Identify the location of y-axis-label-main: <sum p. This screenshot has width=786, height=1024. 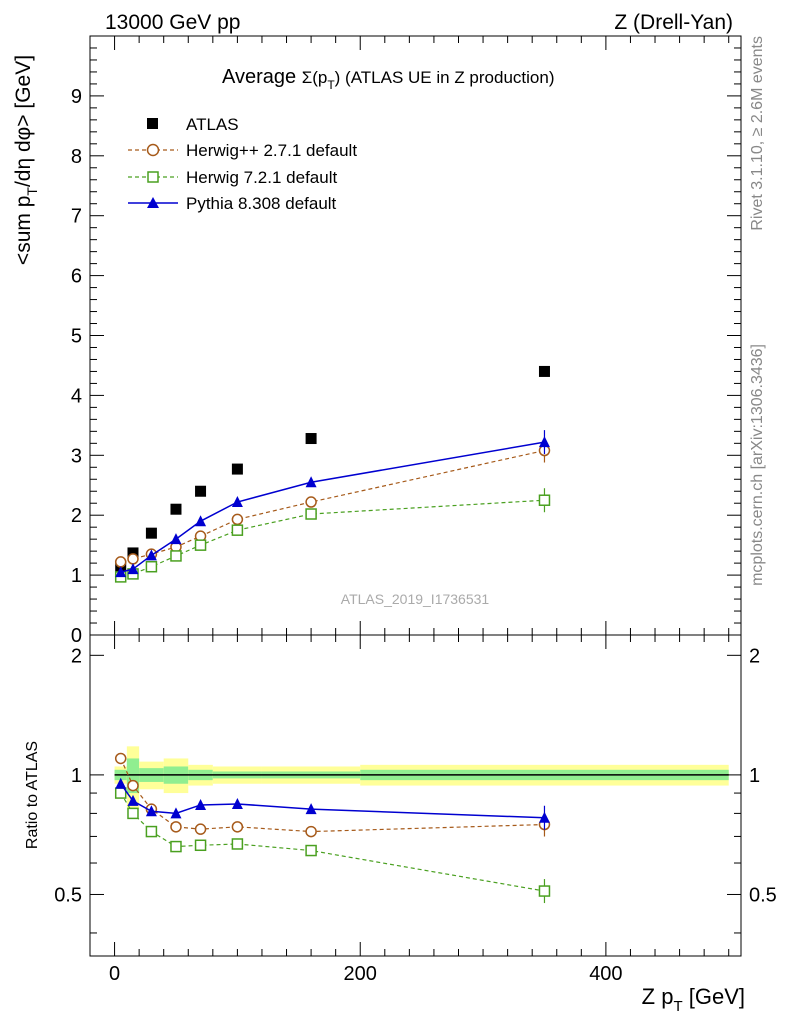
(23, 230).